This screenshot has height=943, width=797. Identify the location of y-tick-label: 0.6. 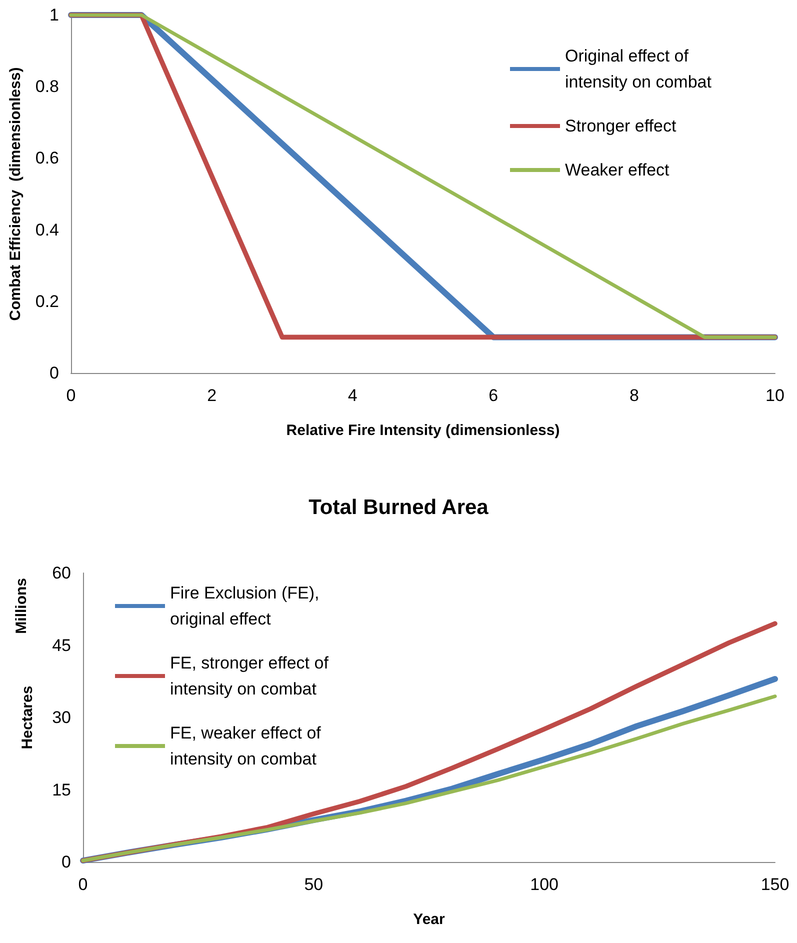
(47, 158).